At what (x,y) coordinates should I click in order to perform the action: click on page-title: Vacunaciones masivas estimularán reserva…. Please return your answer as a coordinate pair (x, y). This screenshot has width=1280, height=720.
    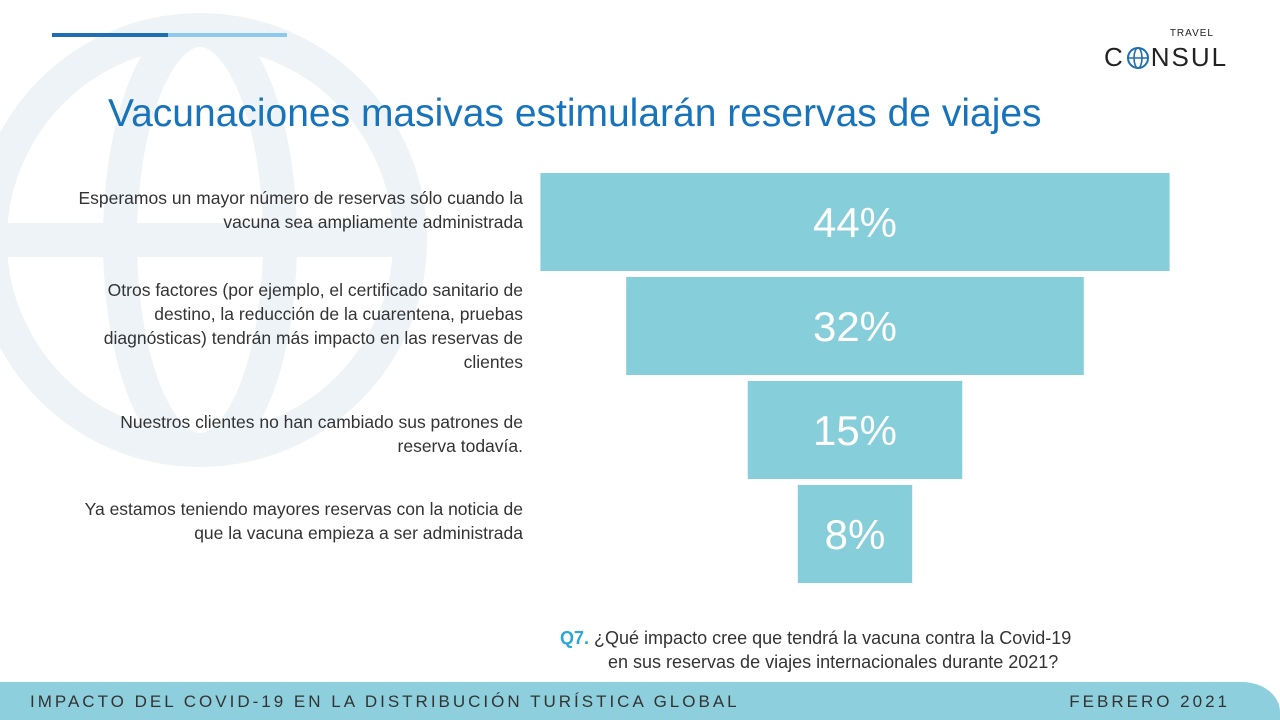
    Looking at the image, I should click on (575, 113).